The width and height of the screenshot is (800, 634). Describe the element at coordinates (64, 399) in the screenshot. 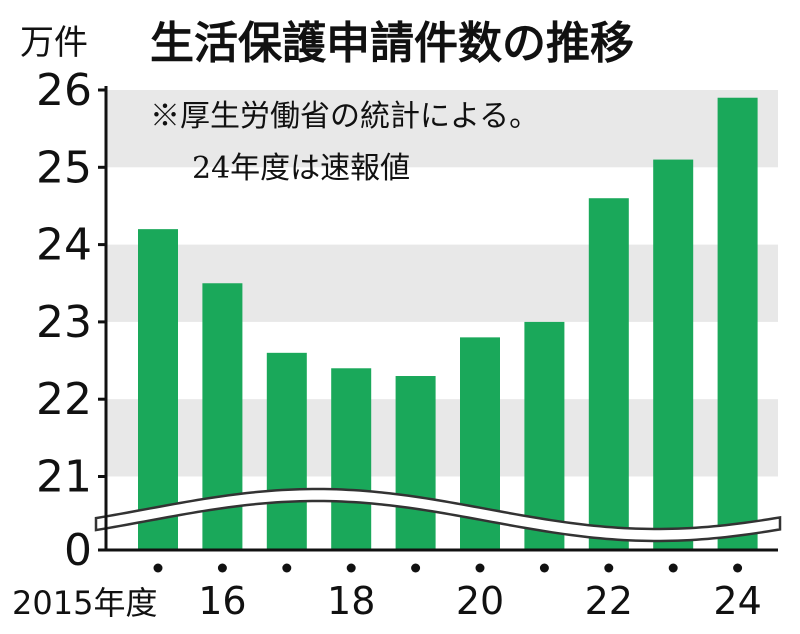

I see `y-tick-label: 22` at that location.